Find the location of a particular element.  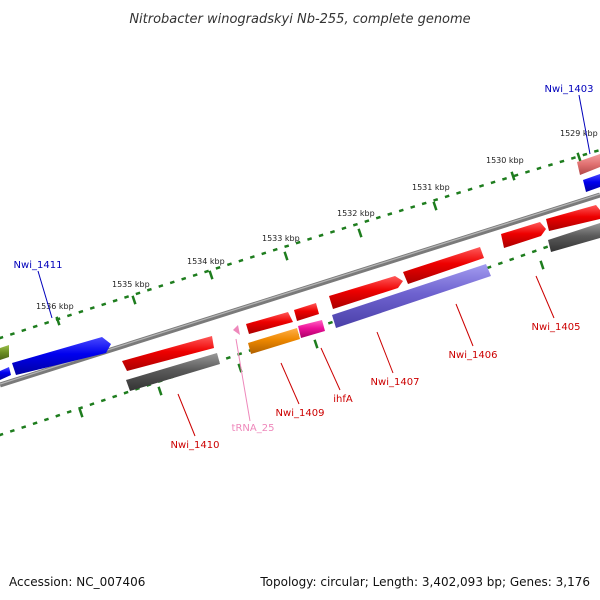

kbp-label: 1531 kbp is located at coordinates (431, 187).